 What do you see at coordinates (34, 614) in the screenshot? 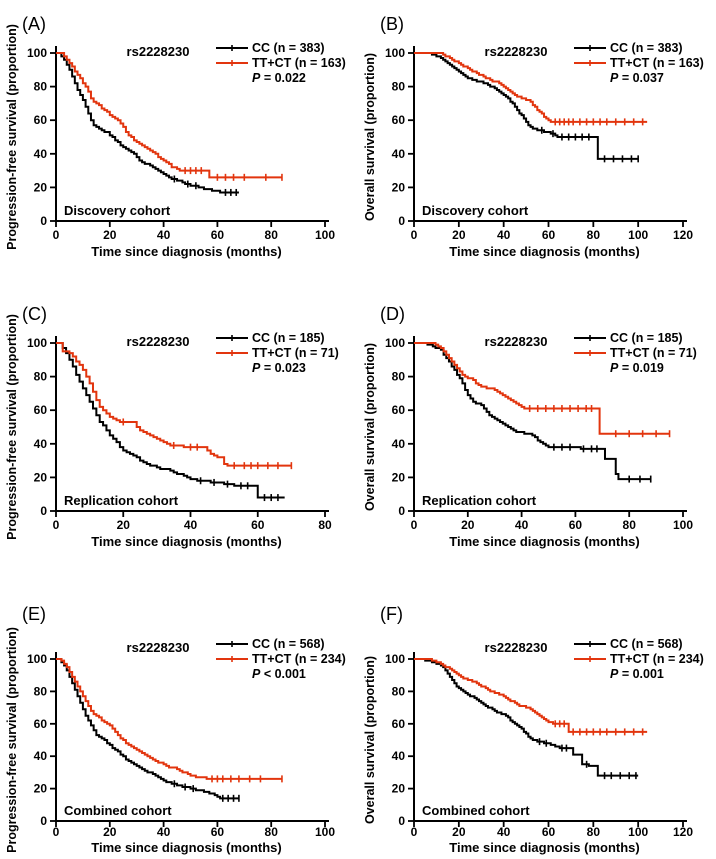
I see `panel-letter: (E)` at bounding box center [34, 614].